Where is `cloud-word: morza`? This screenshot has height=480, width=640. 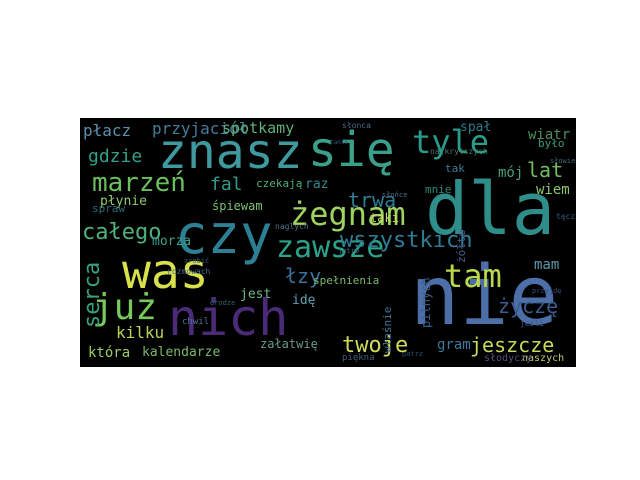 cloud-word: morza is located at coordinates (172, 241).